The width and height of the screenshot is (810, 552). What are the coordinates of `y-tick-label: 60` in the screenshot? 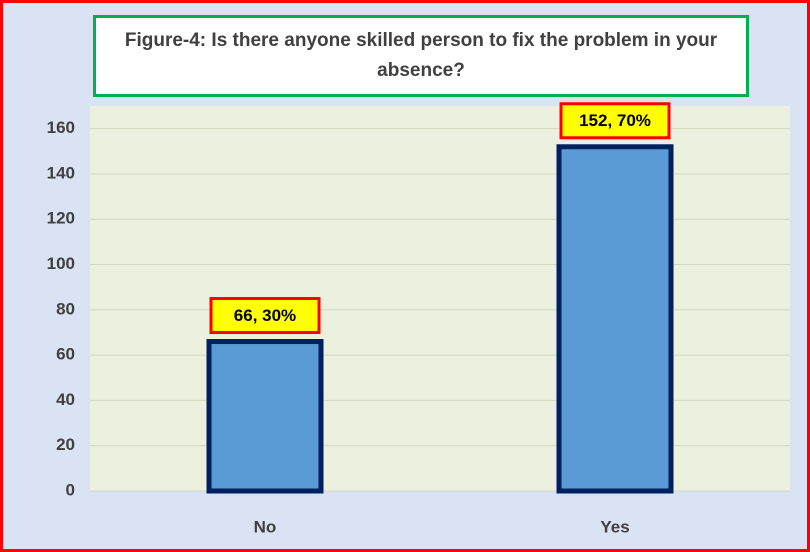 It's located at (65, 354).